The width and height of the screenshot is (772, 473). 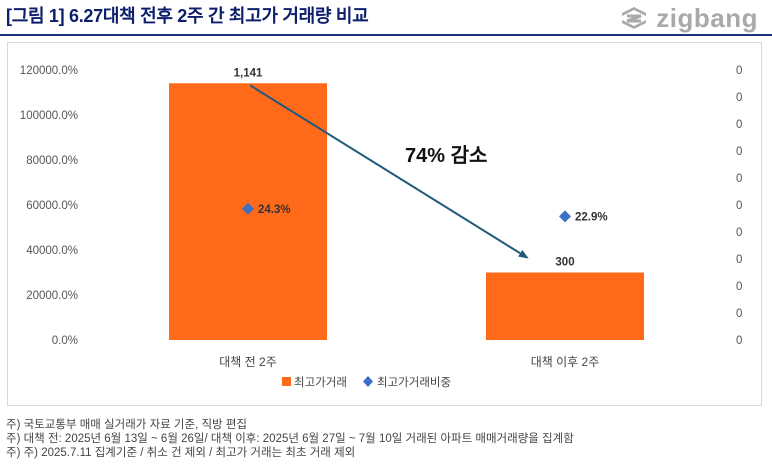 I want to click on category-axis: 대책 전 2주 대책 이후 2주, so click(x=409, y=361).